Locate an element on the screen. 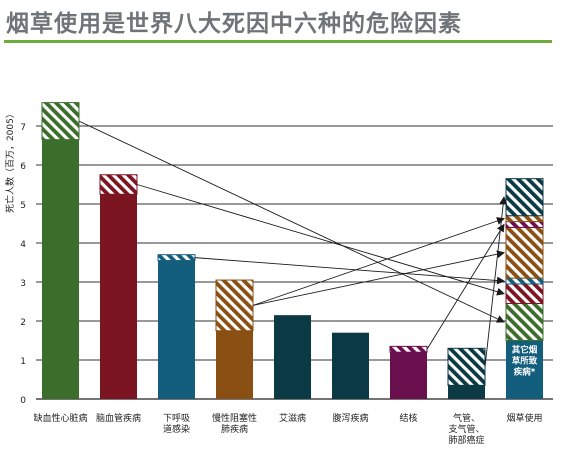 This screenshot has height=453, width=565. y-tick-label: 7 is located at coordinates (23, 128).